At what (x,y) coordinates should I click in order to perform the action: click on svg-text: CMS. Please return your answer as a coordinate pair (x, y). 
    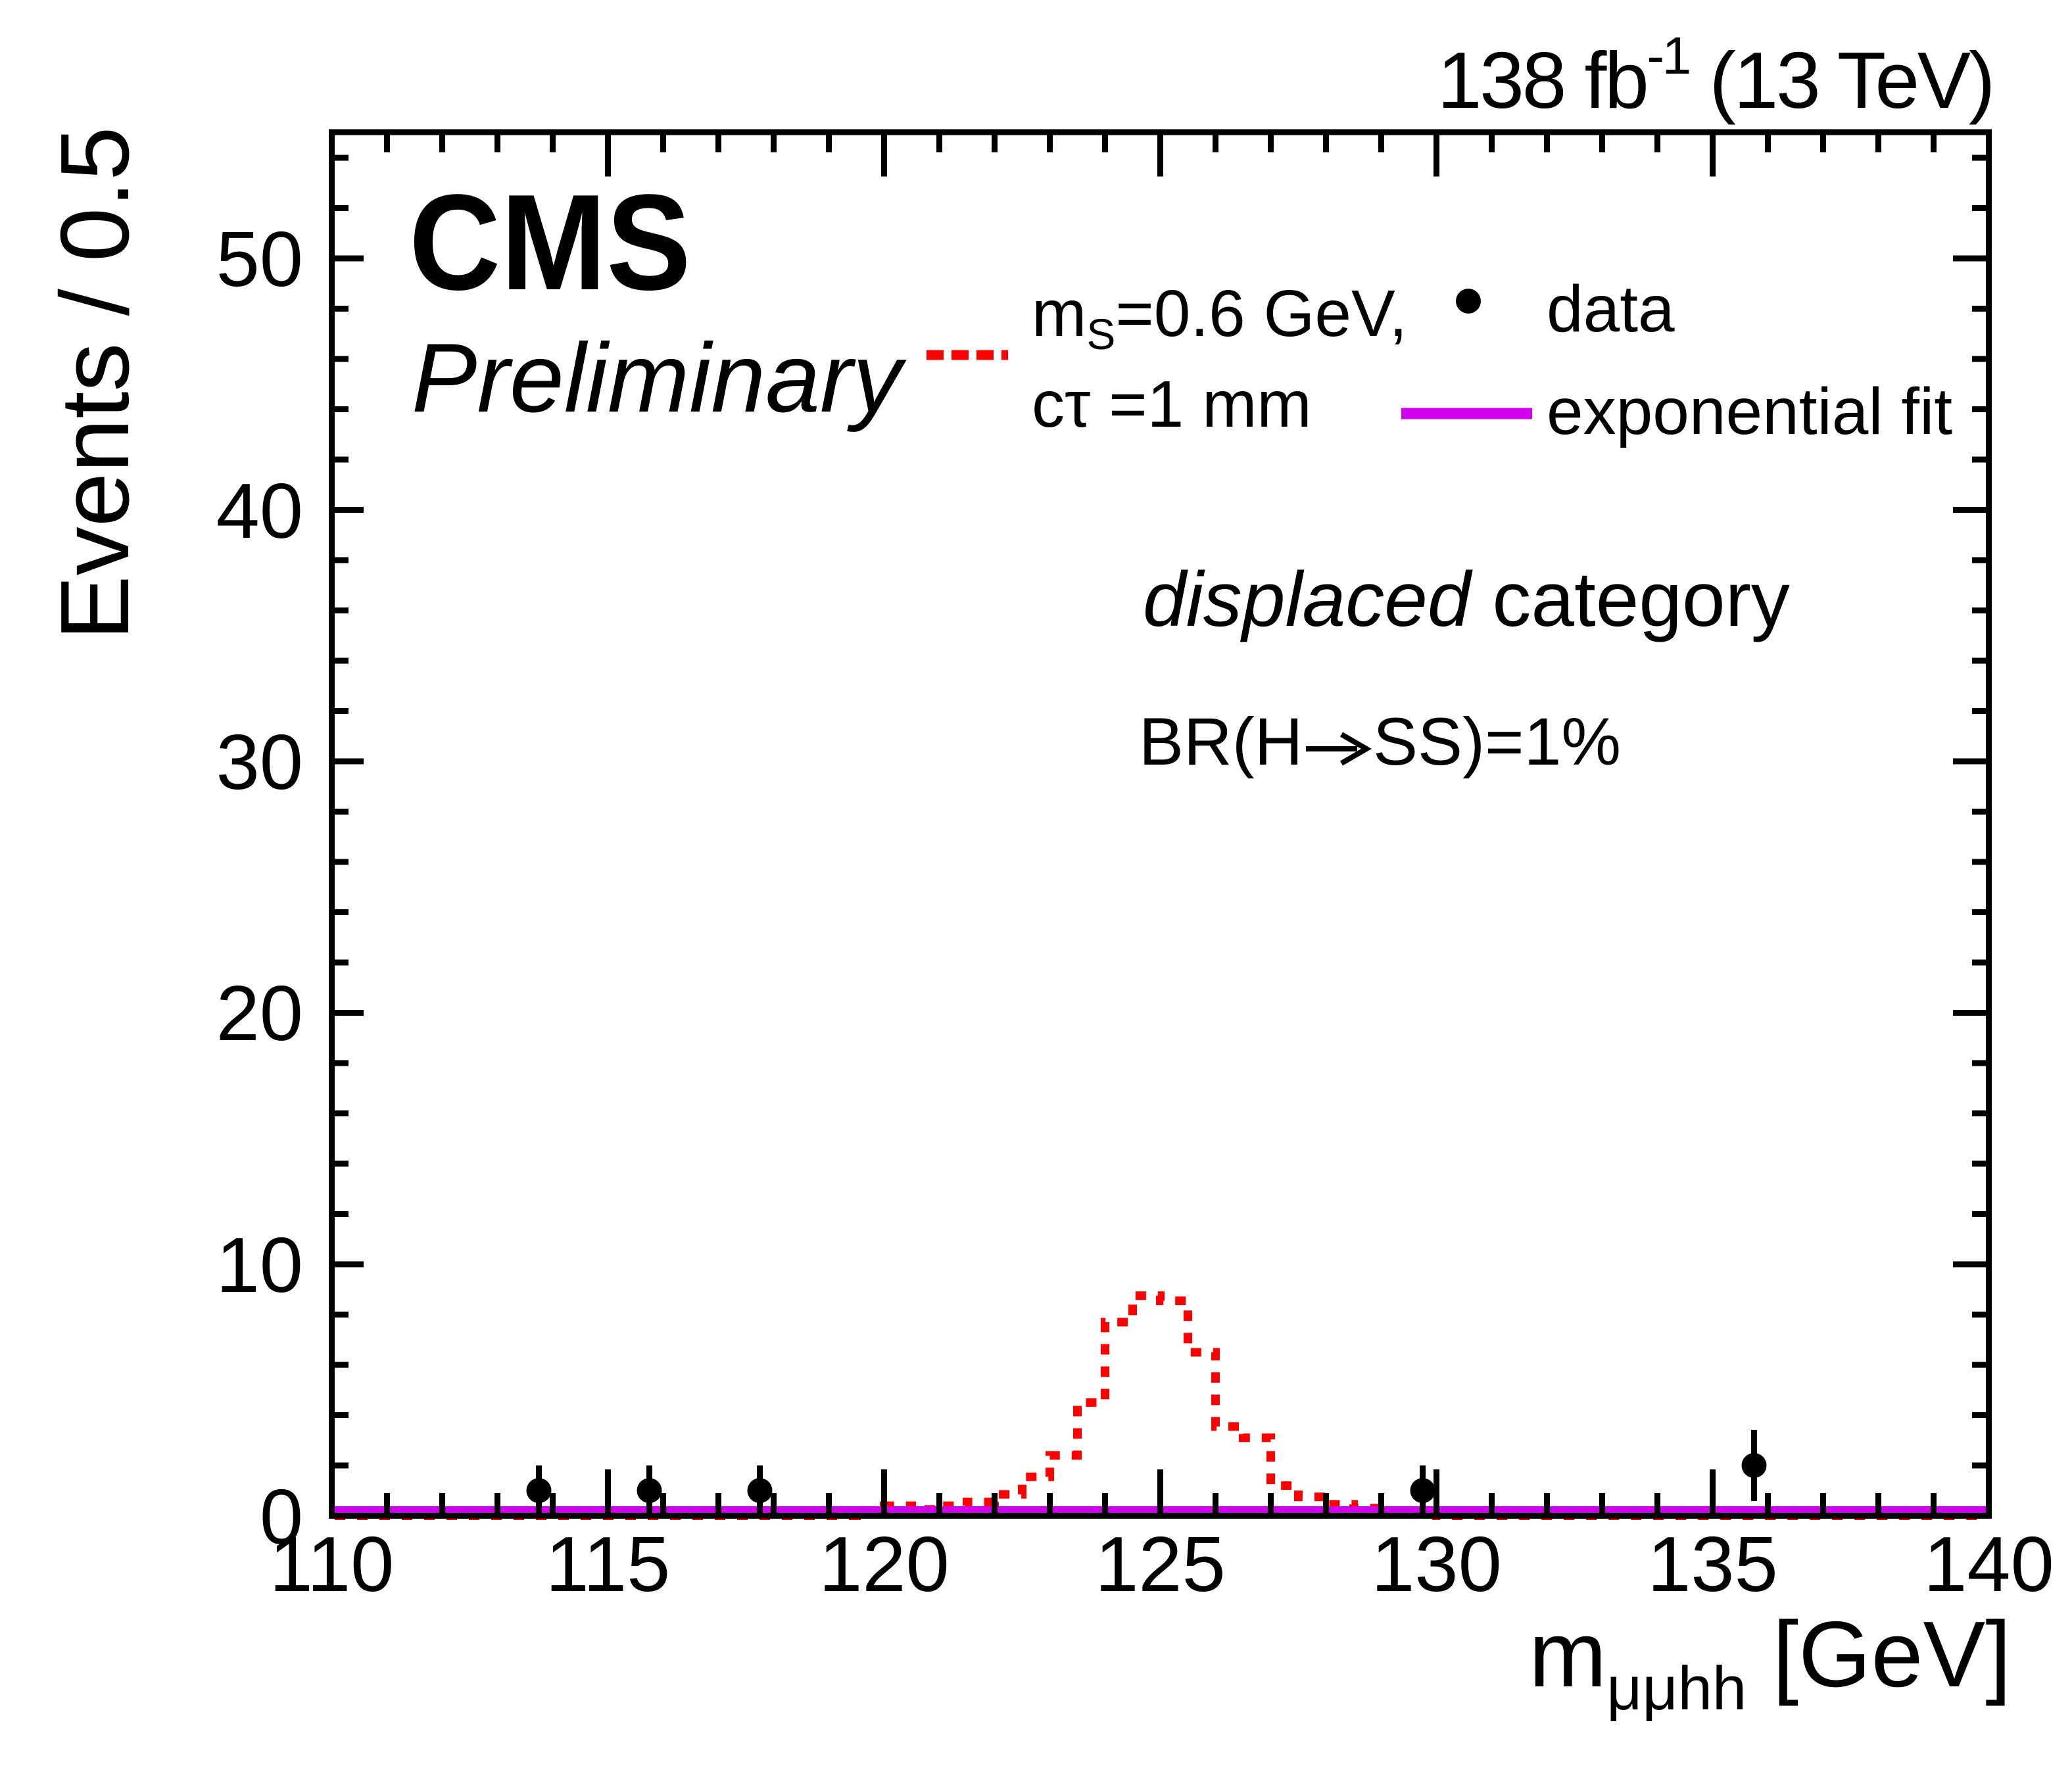
    Looking at the image, I should click on (550, 243).